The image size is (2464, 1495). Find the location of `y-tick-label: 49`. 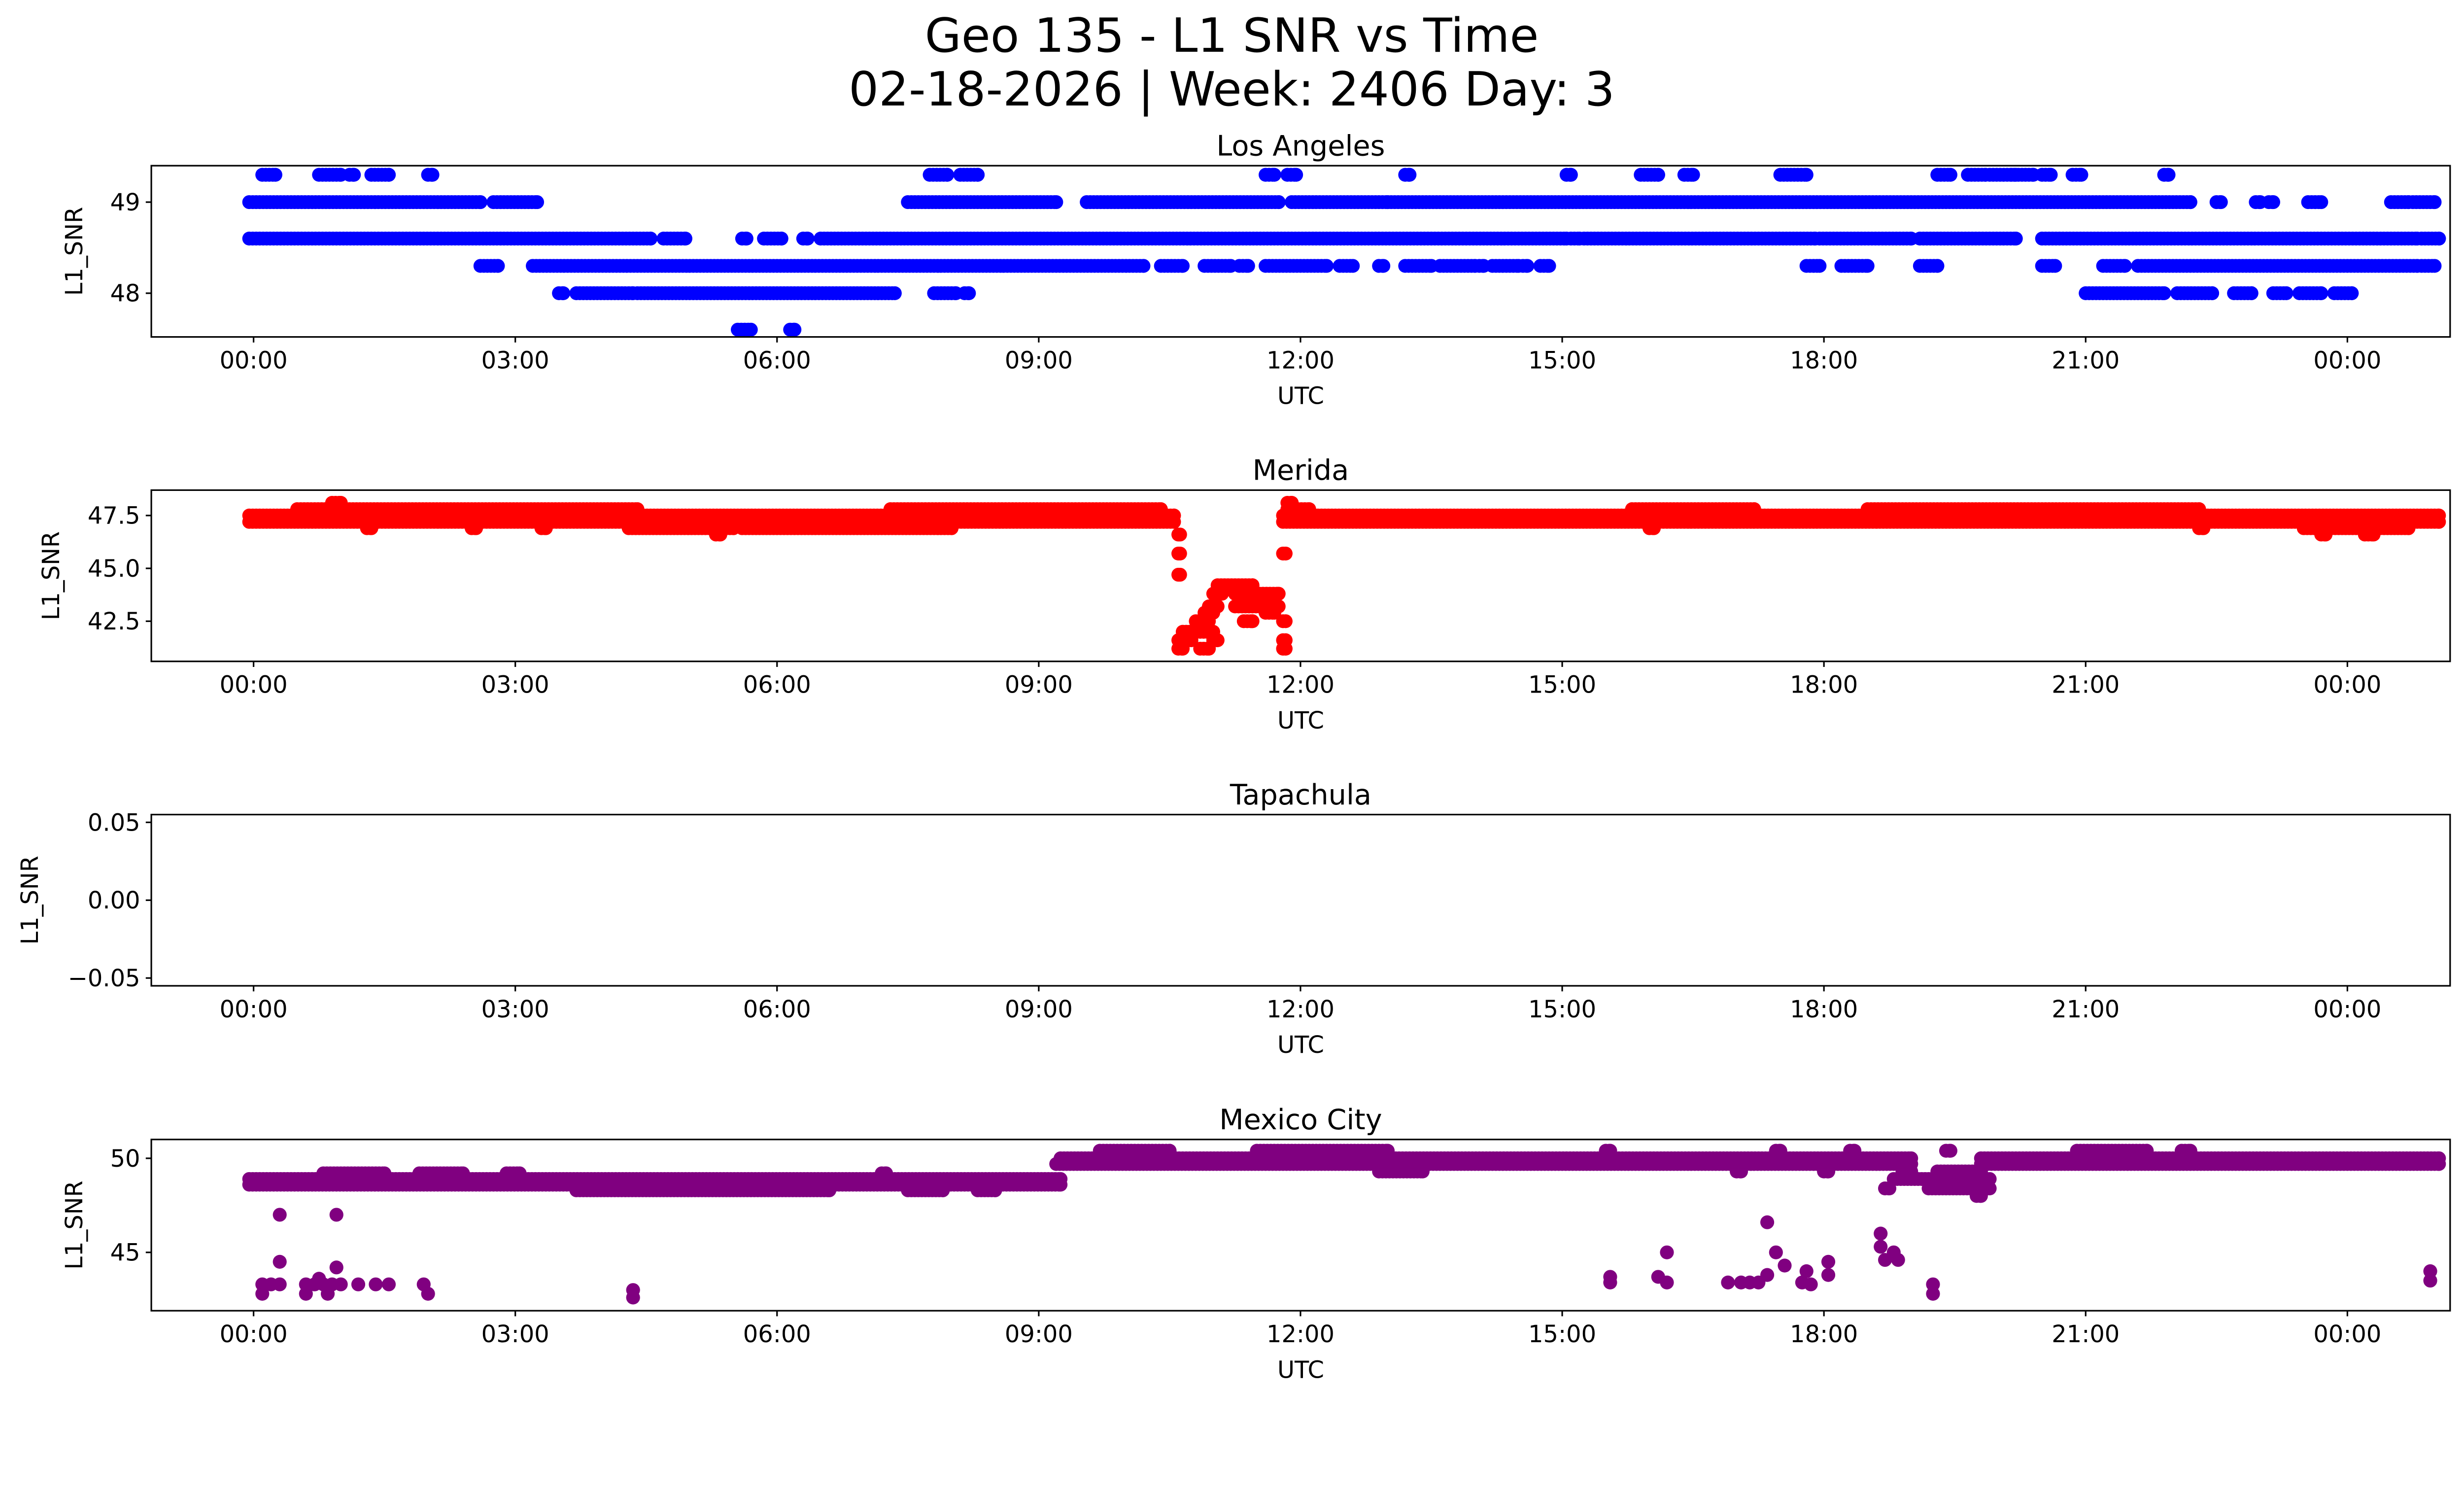

y-tick-label: 49 is located at coordinates (125, 202).